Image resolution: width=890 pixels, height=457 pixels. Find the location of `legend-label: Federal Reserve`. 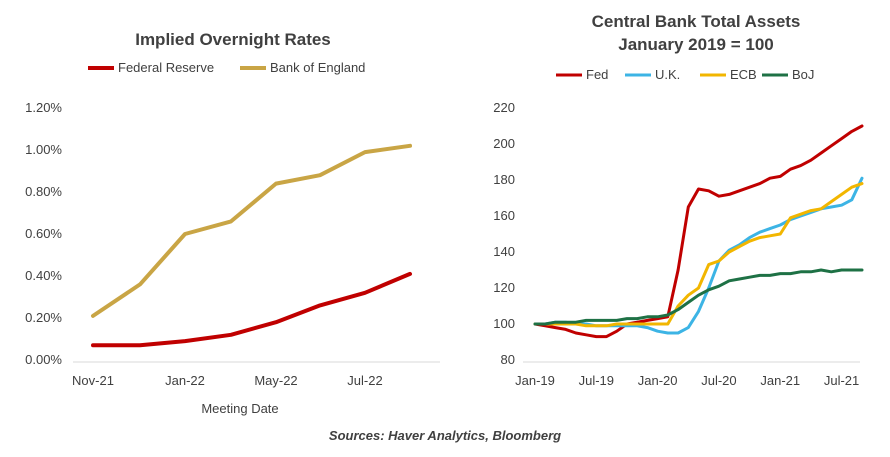

legend-label: Federal Reserve is located at coordinates (166, 67).